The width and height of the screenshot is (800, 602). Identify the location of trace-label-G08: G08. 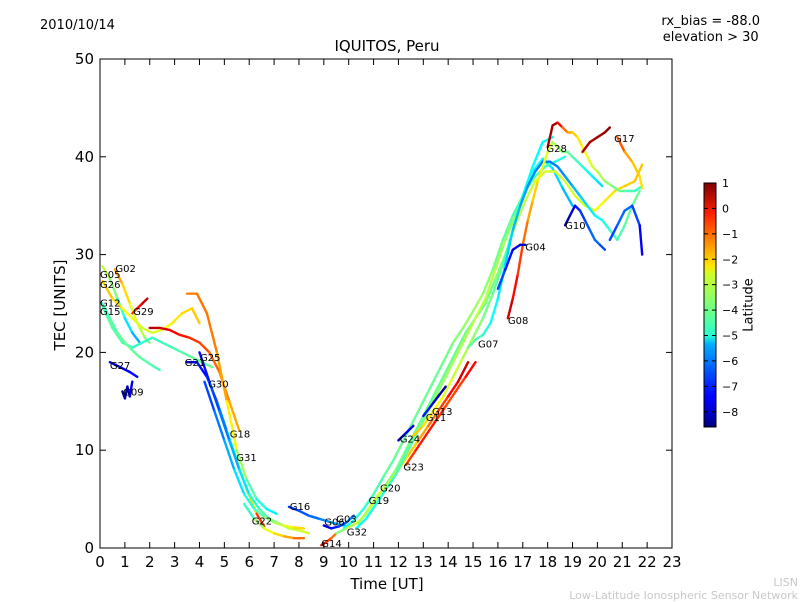
(518, 321).